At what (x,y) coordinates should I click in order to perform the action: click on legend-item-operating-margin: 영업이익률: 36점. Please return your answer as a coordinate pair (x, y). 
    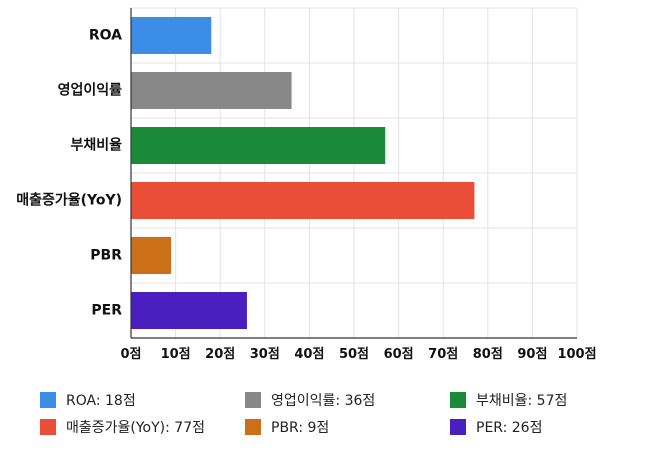
    Looking at the image, I should click on (310, 400).